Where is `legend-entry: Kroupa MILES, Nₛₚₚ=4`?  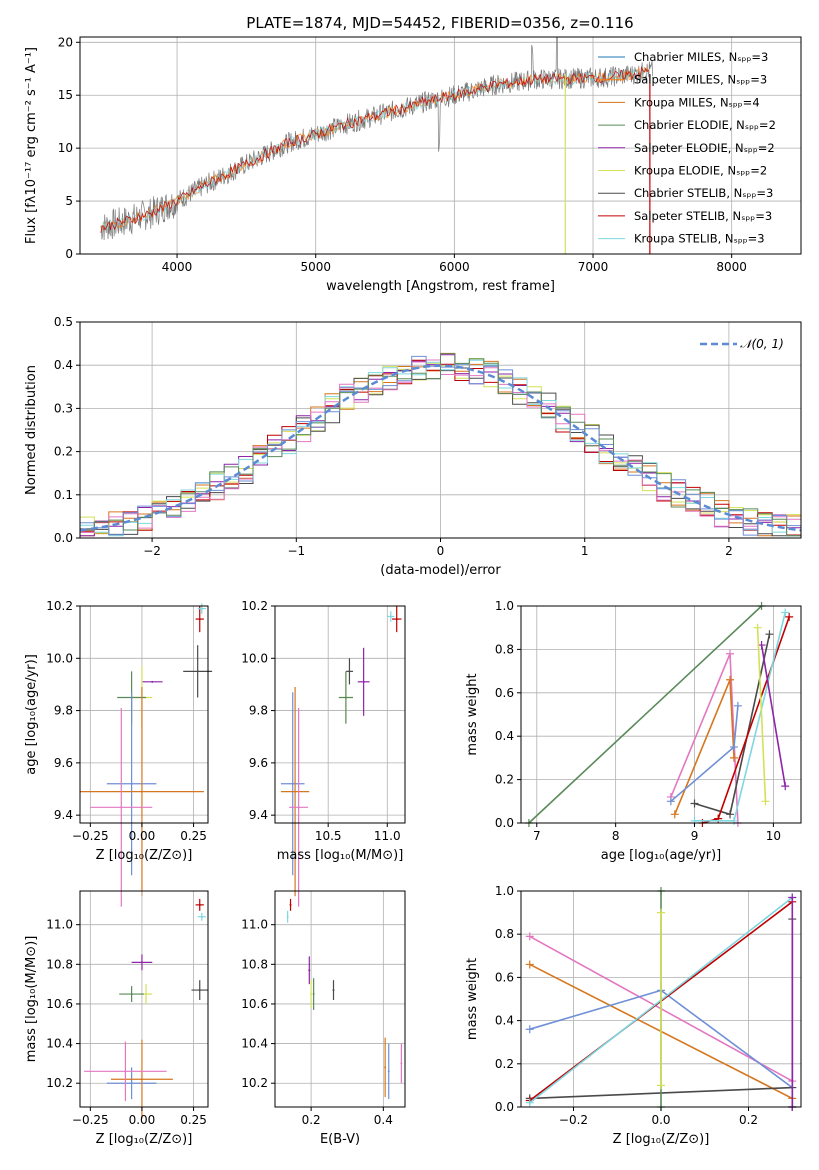
legend-entry: Kroupa MILES, Nₛₚₚ=4 is located at coordinates (697, 102).